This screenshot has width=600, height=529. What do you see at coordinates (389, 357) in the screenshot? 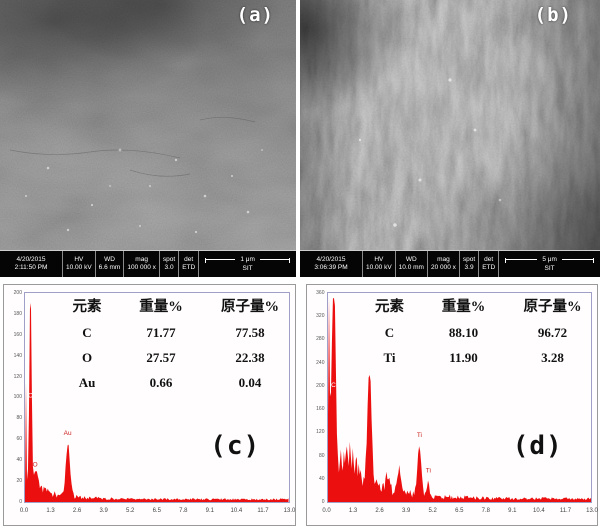
I see `table-cell: Ti` at bounding box center [389, 357].